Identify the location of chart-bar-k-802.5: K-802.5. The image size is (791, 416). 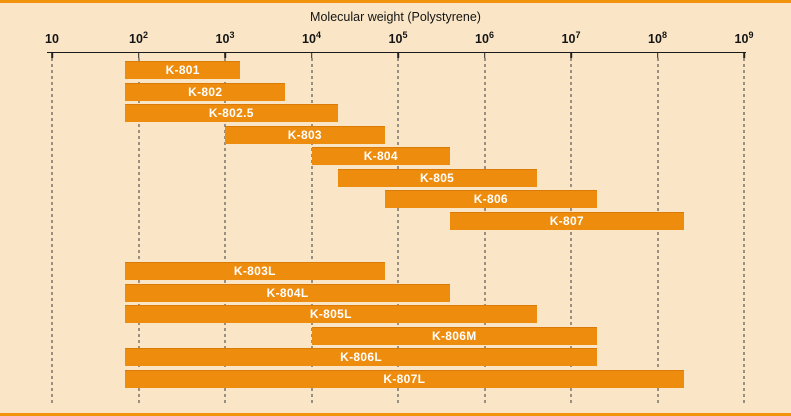
(231, 113).